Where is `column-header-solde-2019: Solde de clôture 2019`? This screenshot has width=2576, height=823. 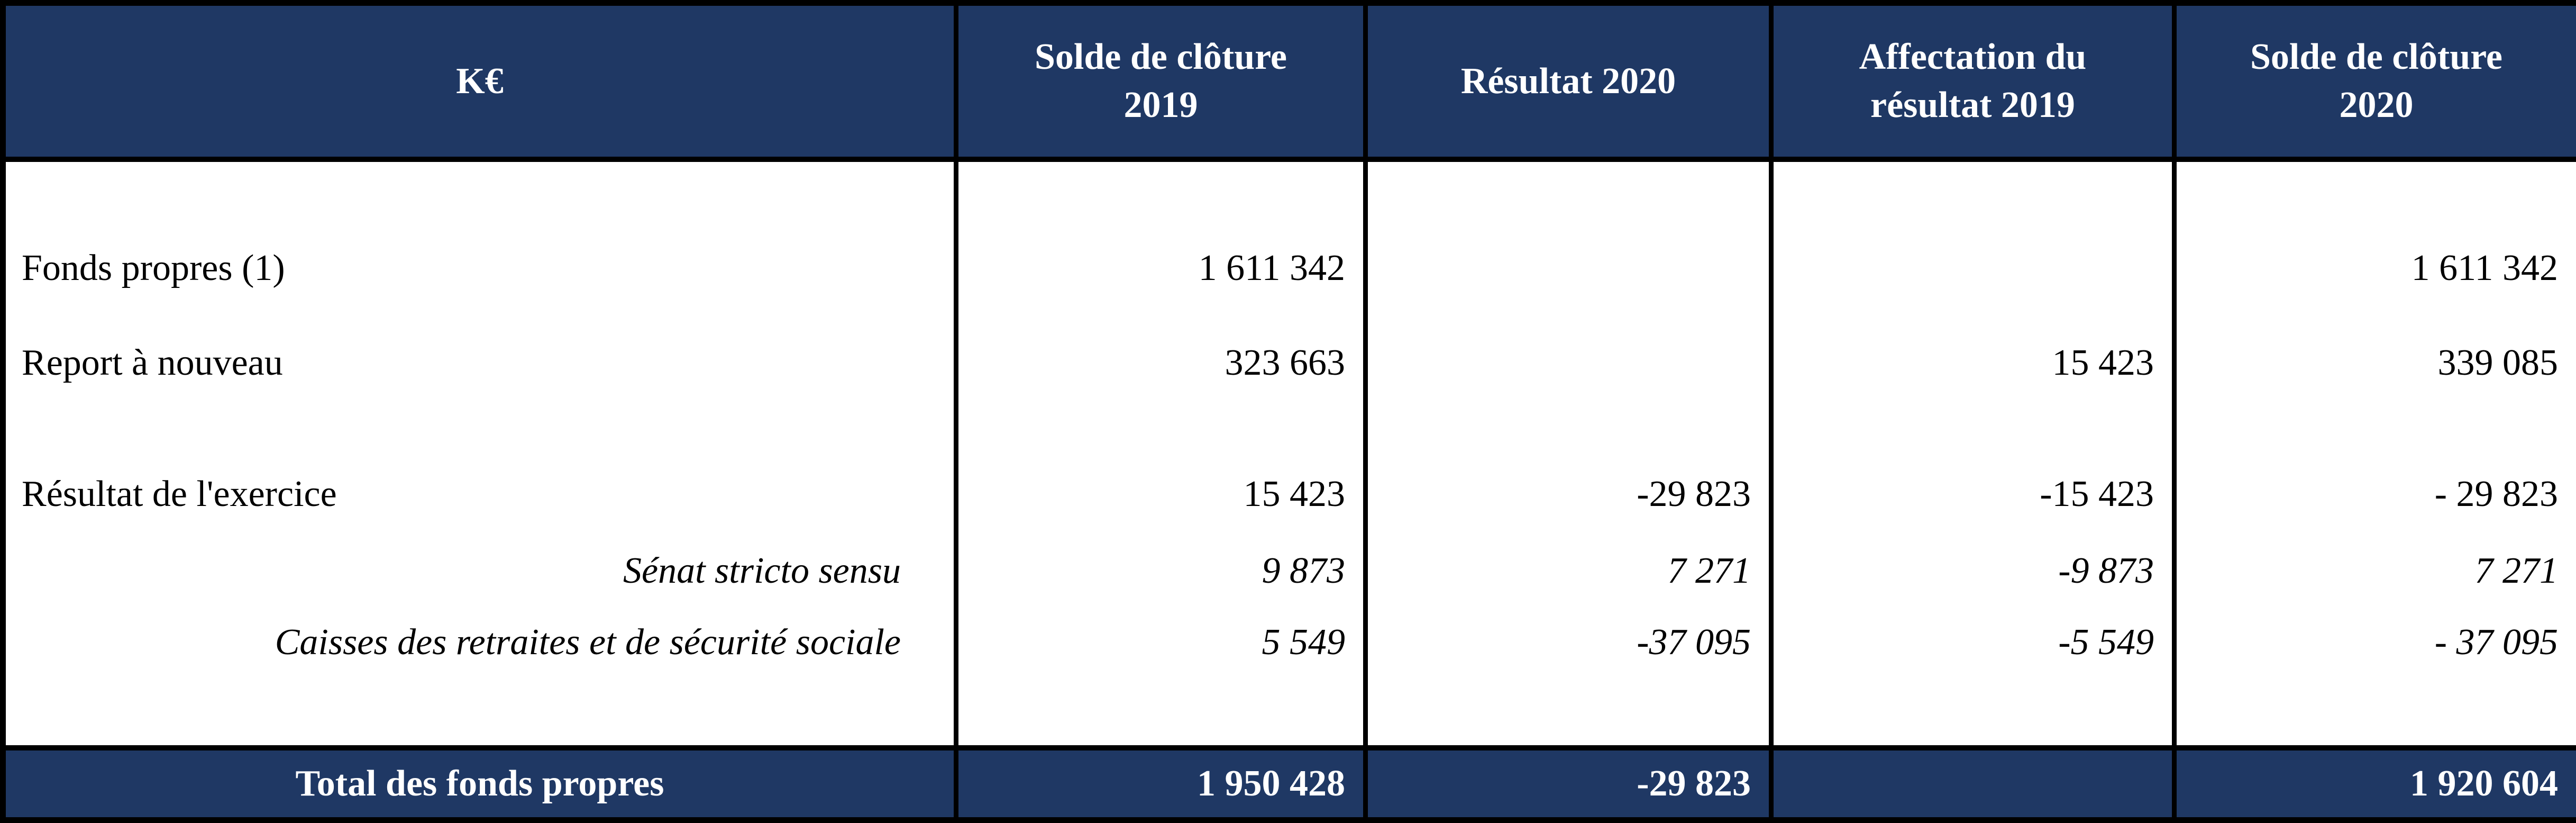 column-header-solde-2019: Solde de clôture 2019 is located at coordinates (1161, 81).